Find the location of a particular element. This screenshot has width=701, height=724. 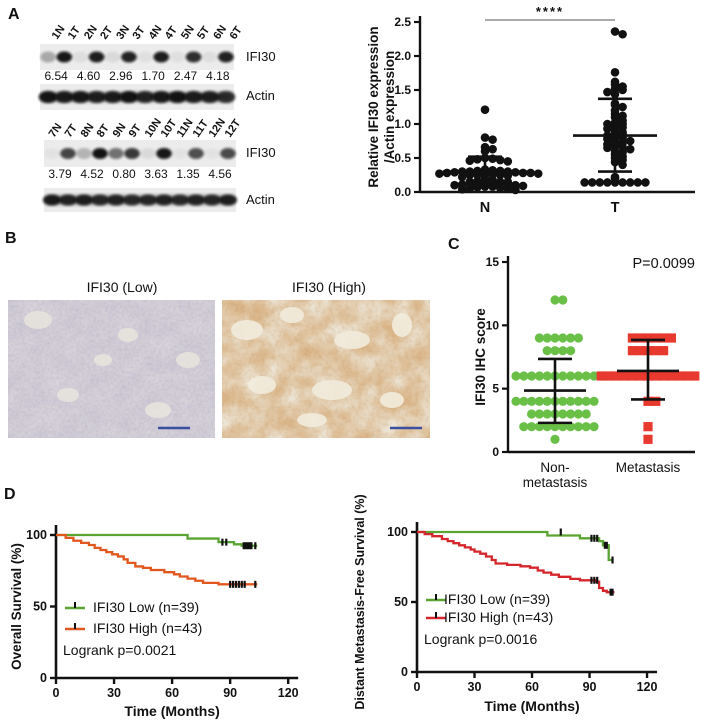

blot-label-ifi30-2: IFI30 is located at coordinates (261, 152).